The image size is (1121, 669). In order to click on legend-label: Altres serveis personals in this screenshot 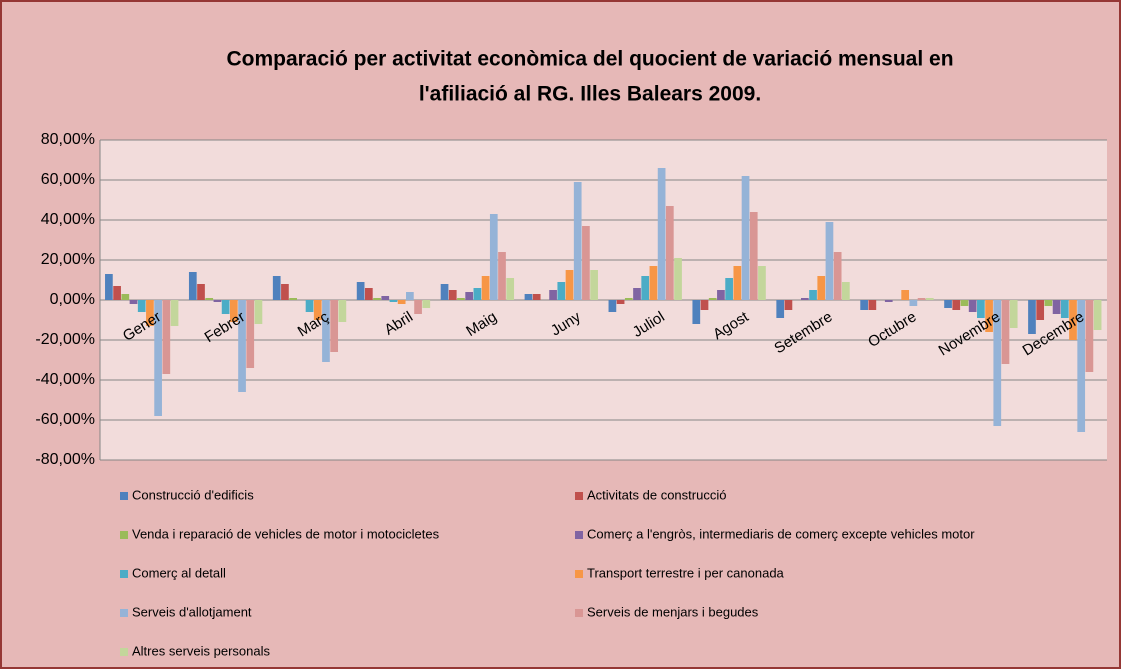, I will do `click(201, 650)`.